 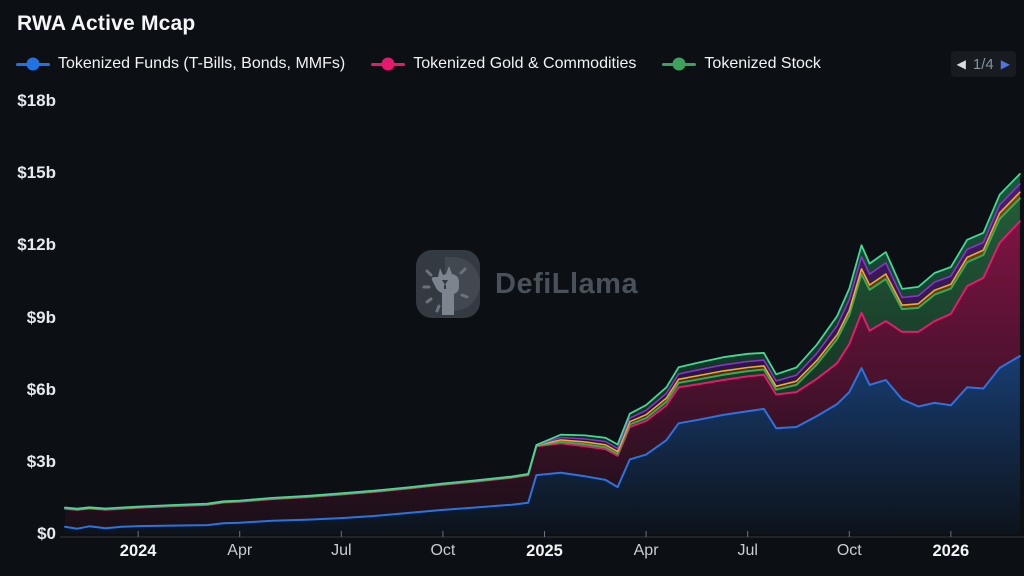 I want to click on legend-item-1: Tokenized Funds (T-Bills, Bonds, MMFs), so click(x=180, y=64).